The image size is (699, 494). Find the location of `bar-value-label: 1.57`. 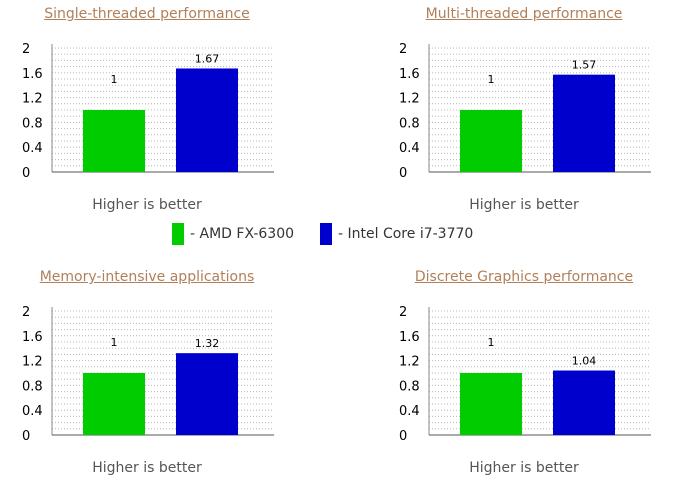

bar-value-label: 1.57 is located at coordinates (584, 65).